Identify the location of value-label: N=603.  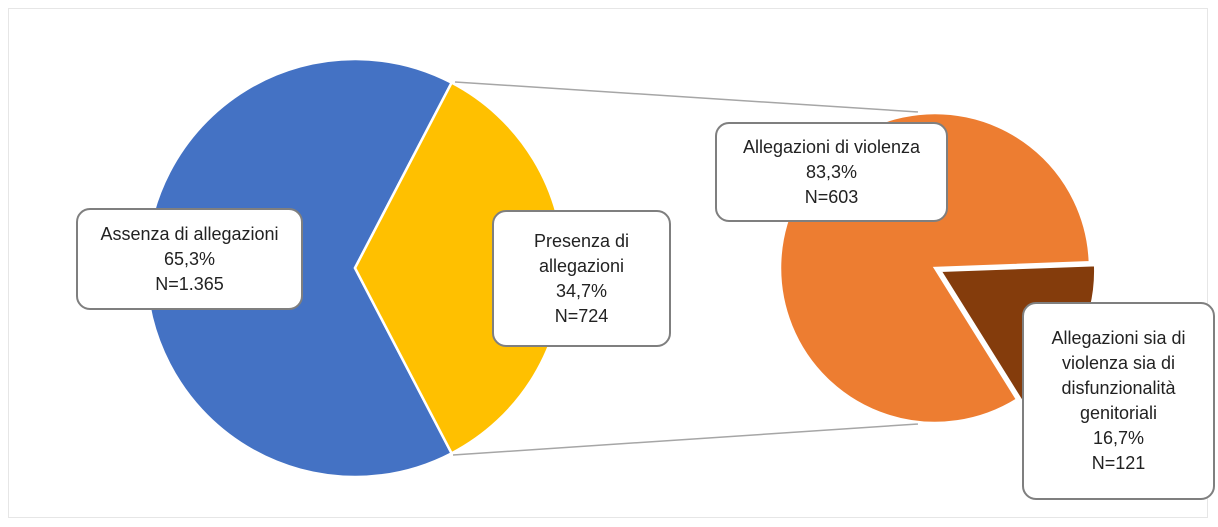
(831, 196).